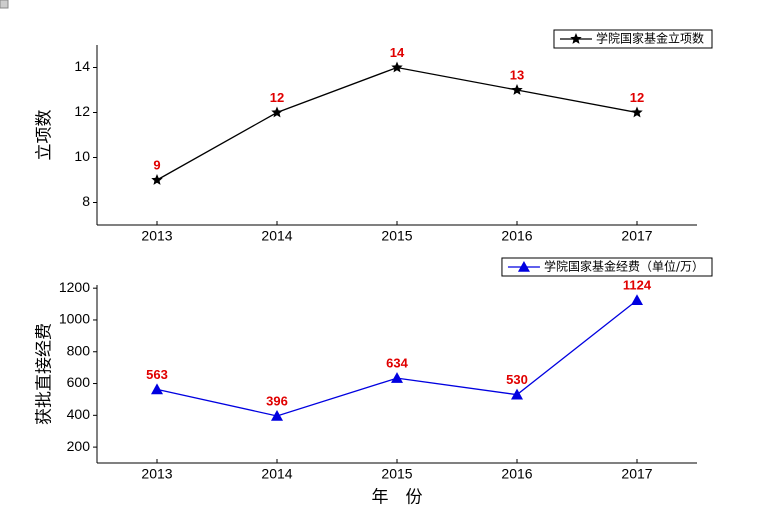 This screenshot has width=768, height=521. Describe the element at coordinates (86, 201) in the screenshot. I see `y-tick-label: 8` at that location.